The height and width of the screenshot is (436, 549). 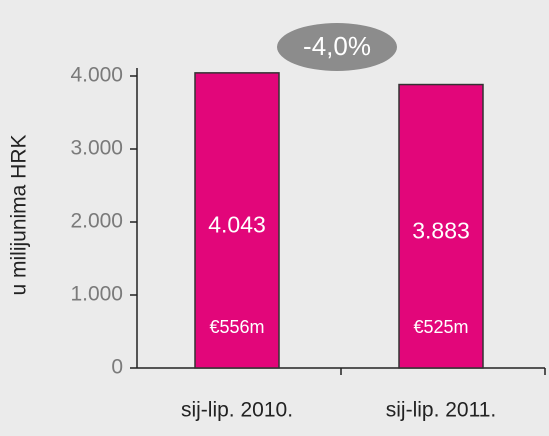 What do you see at coordinates (237, 225) in the screenshot?
I see `value-label: 4.043` at bounding box center [237, 225].